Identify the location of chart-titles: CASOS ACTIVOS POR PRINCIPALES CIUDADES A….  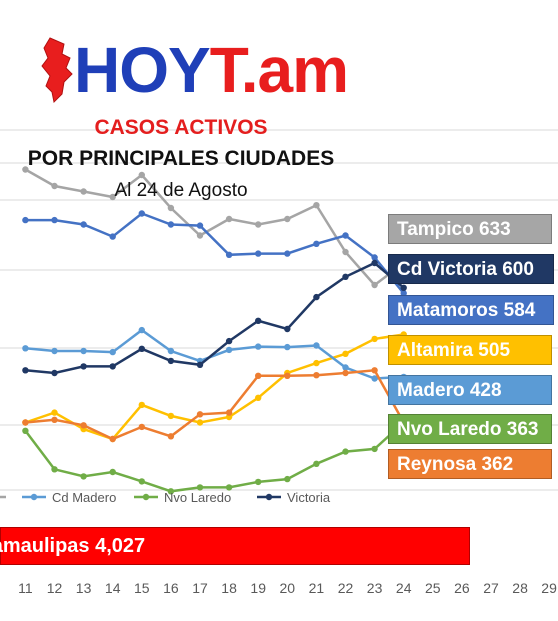
(181, 157).